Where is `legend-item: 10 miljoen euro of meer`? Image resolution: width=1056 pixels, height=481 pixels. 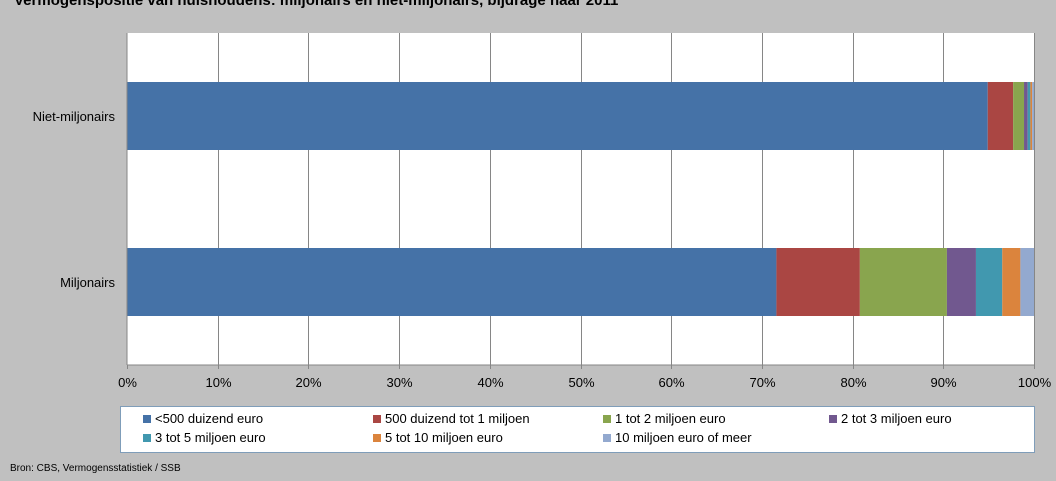 legend-item: 10 miljoen euro of meer is located at coordinates (677, 437).